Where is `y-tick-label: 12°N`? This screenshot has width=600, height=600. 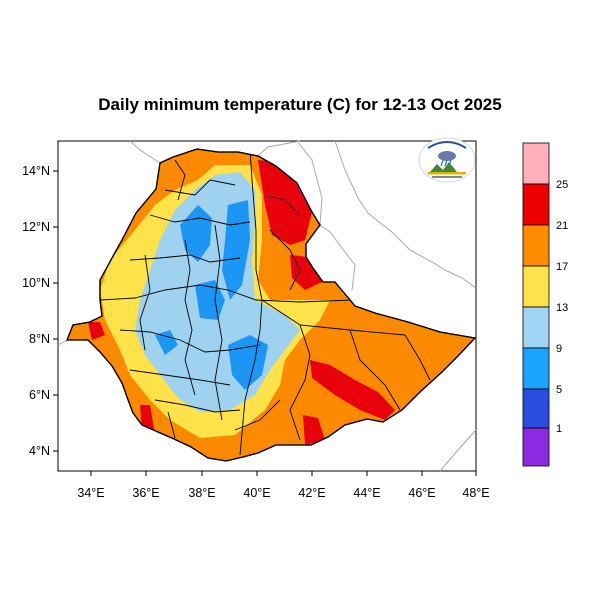 y-tick-label: 12°N is located at coordinates (36, 227).